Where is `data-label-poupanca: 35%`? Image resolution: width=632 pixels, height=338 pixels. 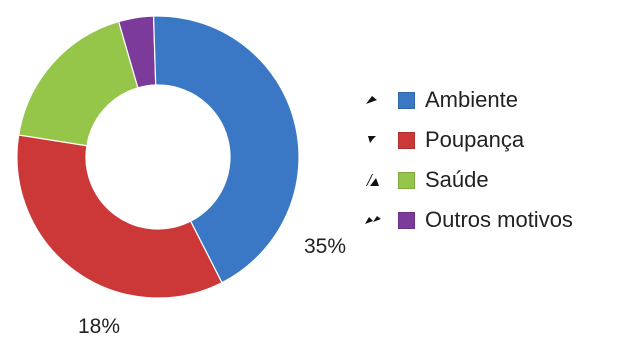
data-label-poupanca: 35% is located at coordinates (325, 246).